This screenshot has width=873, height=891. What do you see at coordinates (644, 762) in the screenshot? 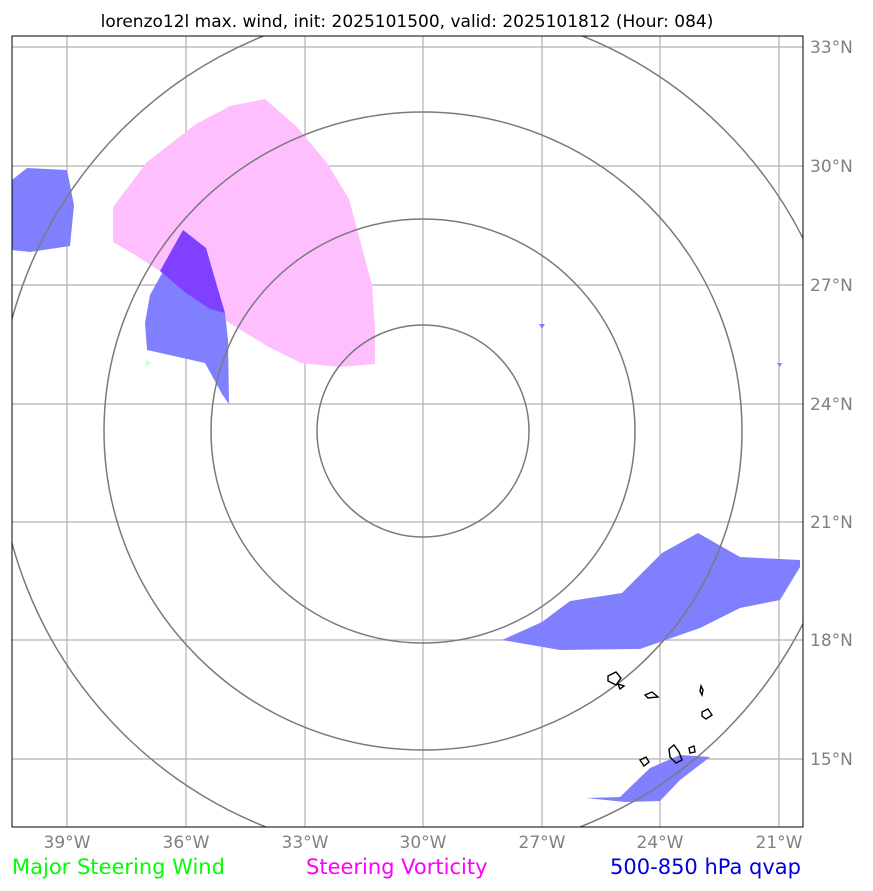
I see `island-fogo` at bounding box center [644, 762].